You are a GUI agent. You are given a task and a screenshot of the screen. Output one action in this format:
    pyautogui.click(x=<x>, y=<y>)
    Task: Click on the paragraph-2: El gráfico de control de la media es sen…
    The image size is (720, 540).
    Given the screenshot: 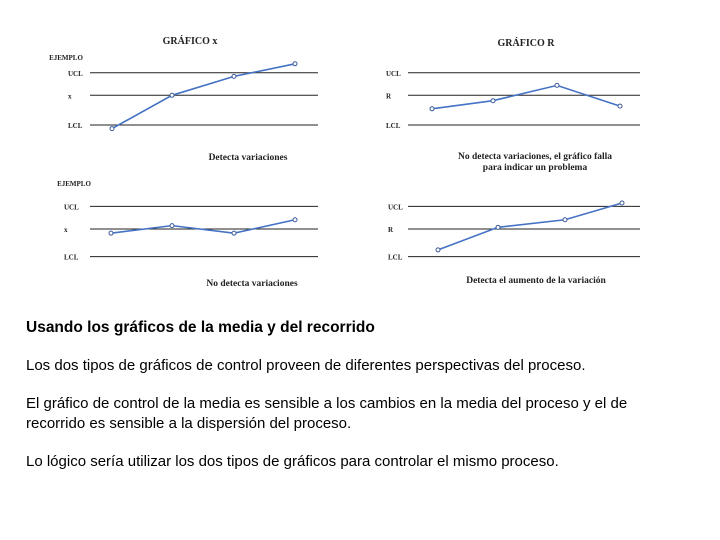 What is the action you would take?
    pyautogui.click(x=327, y=413)
    